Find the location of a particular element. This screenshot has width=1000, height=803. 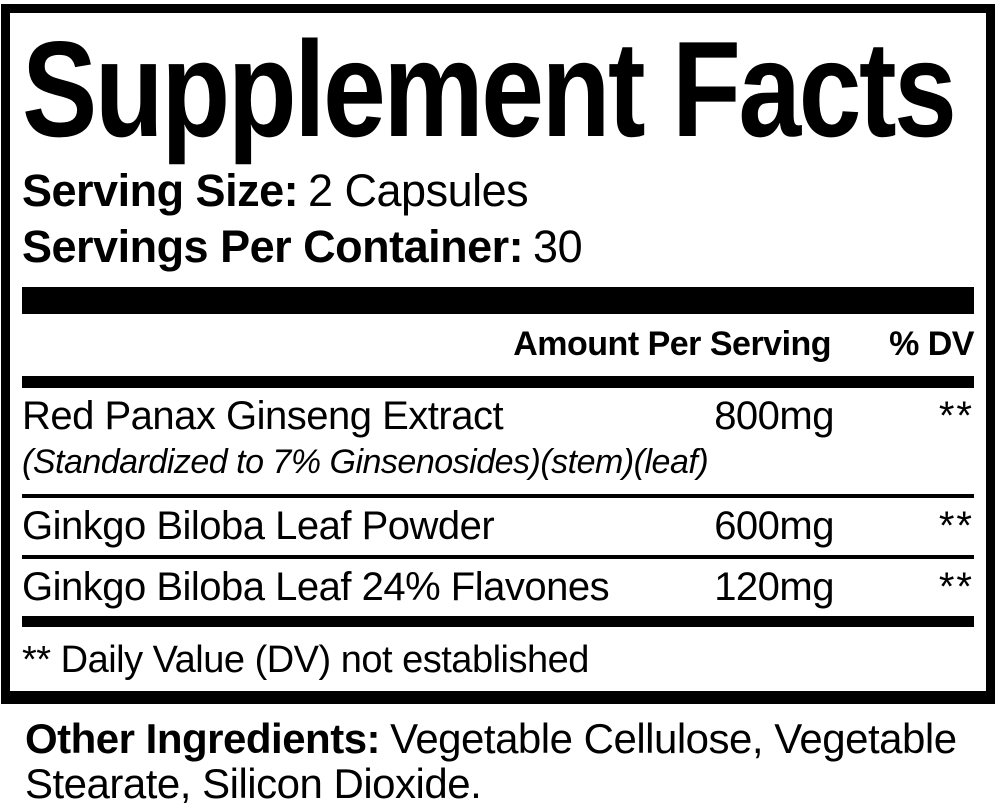

serving-size-label: Serving Size: is located at coordinates (160, 190).